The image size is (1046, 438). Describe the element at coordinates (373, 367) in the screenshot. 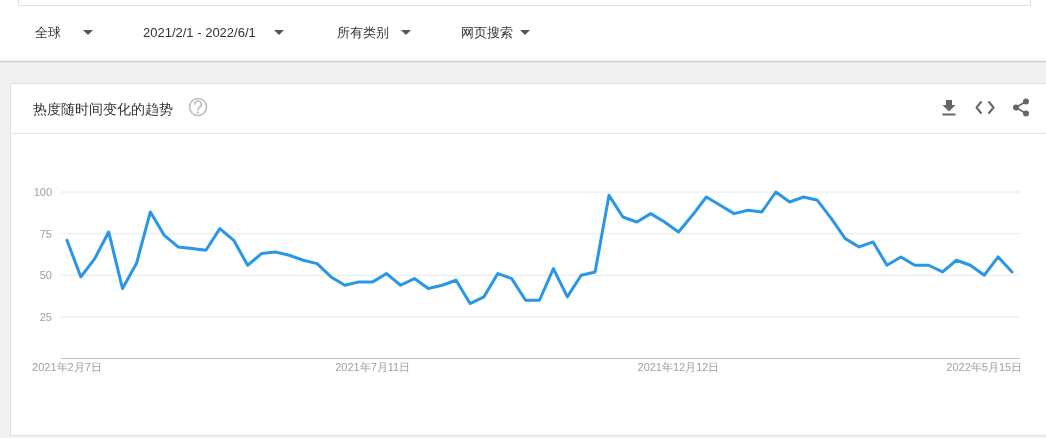

I see `x-tick-label: 2021年7月11日` at that location.